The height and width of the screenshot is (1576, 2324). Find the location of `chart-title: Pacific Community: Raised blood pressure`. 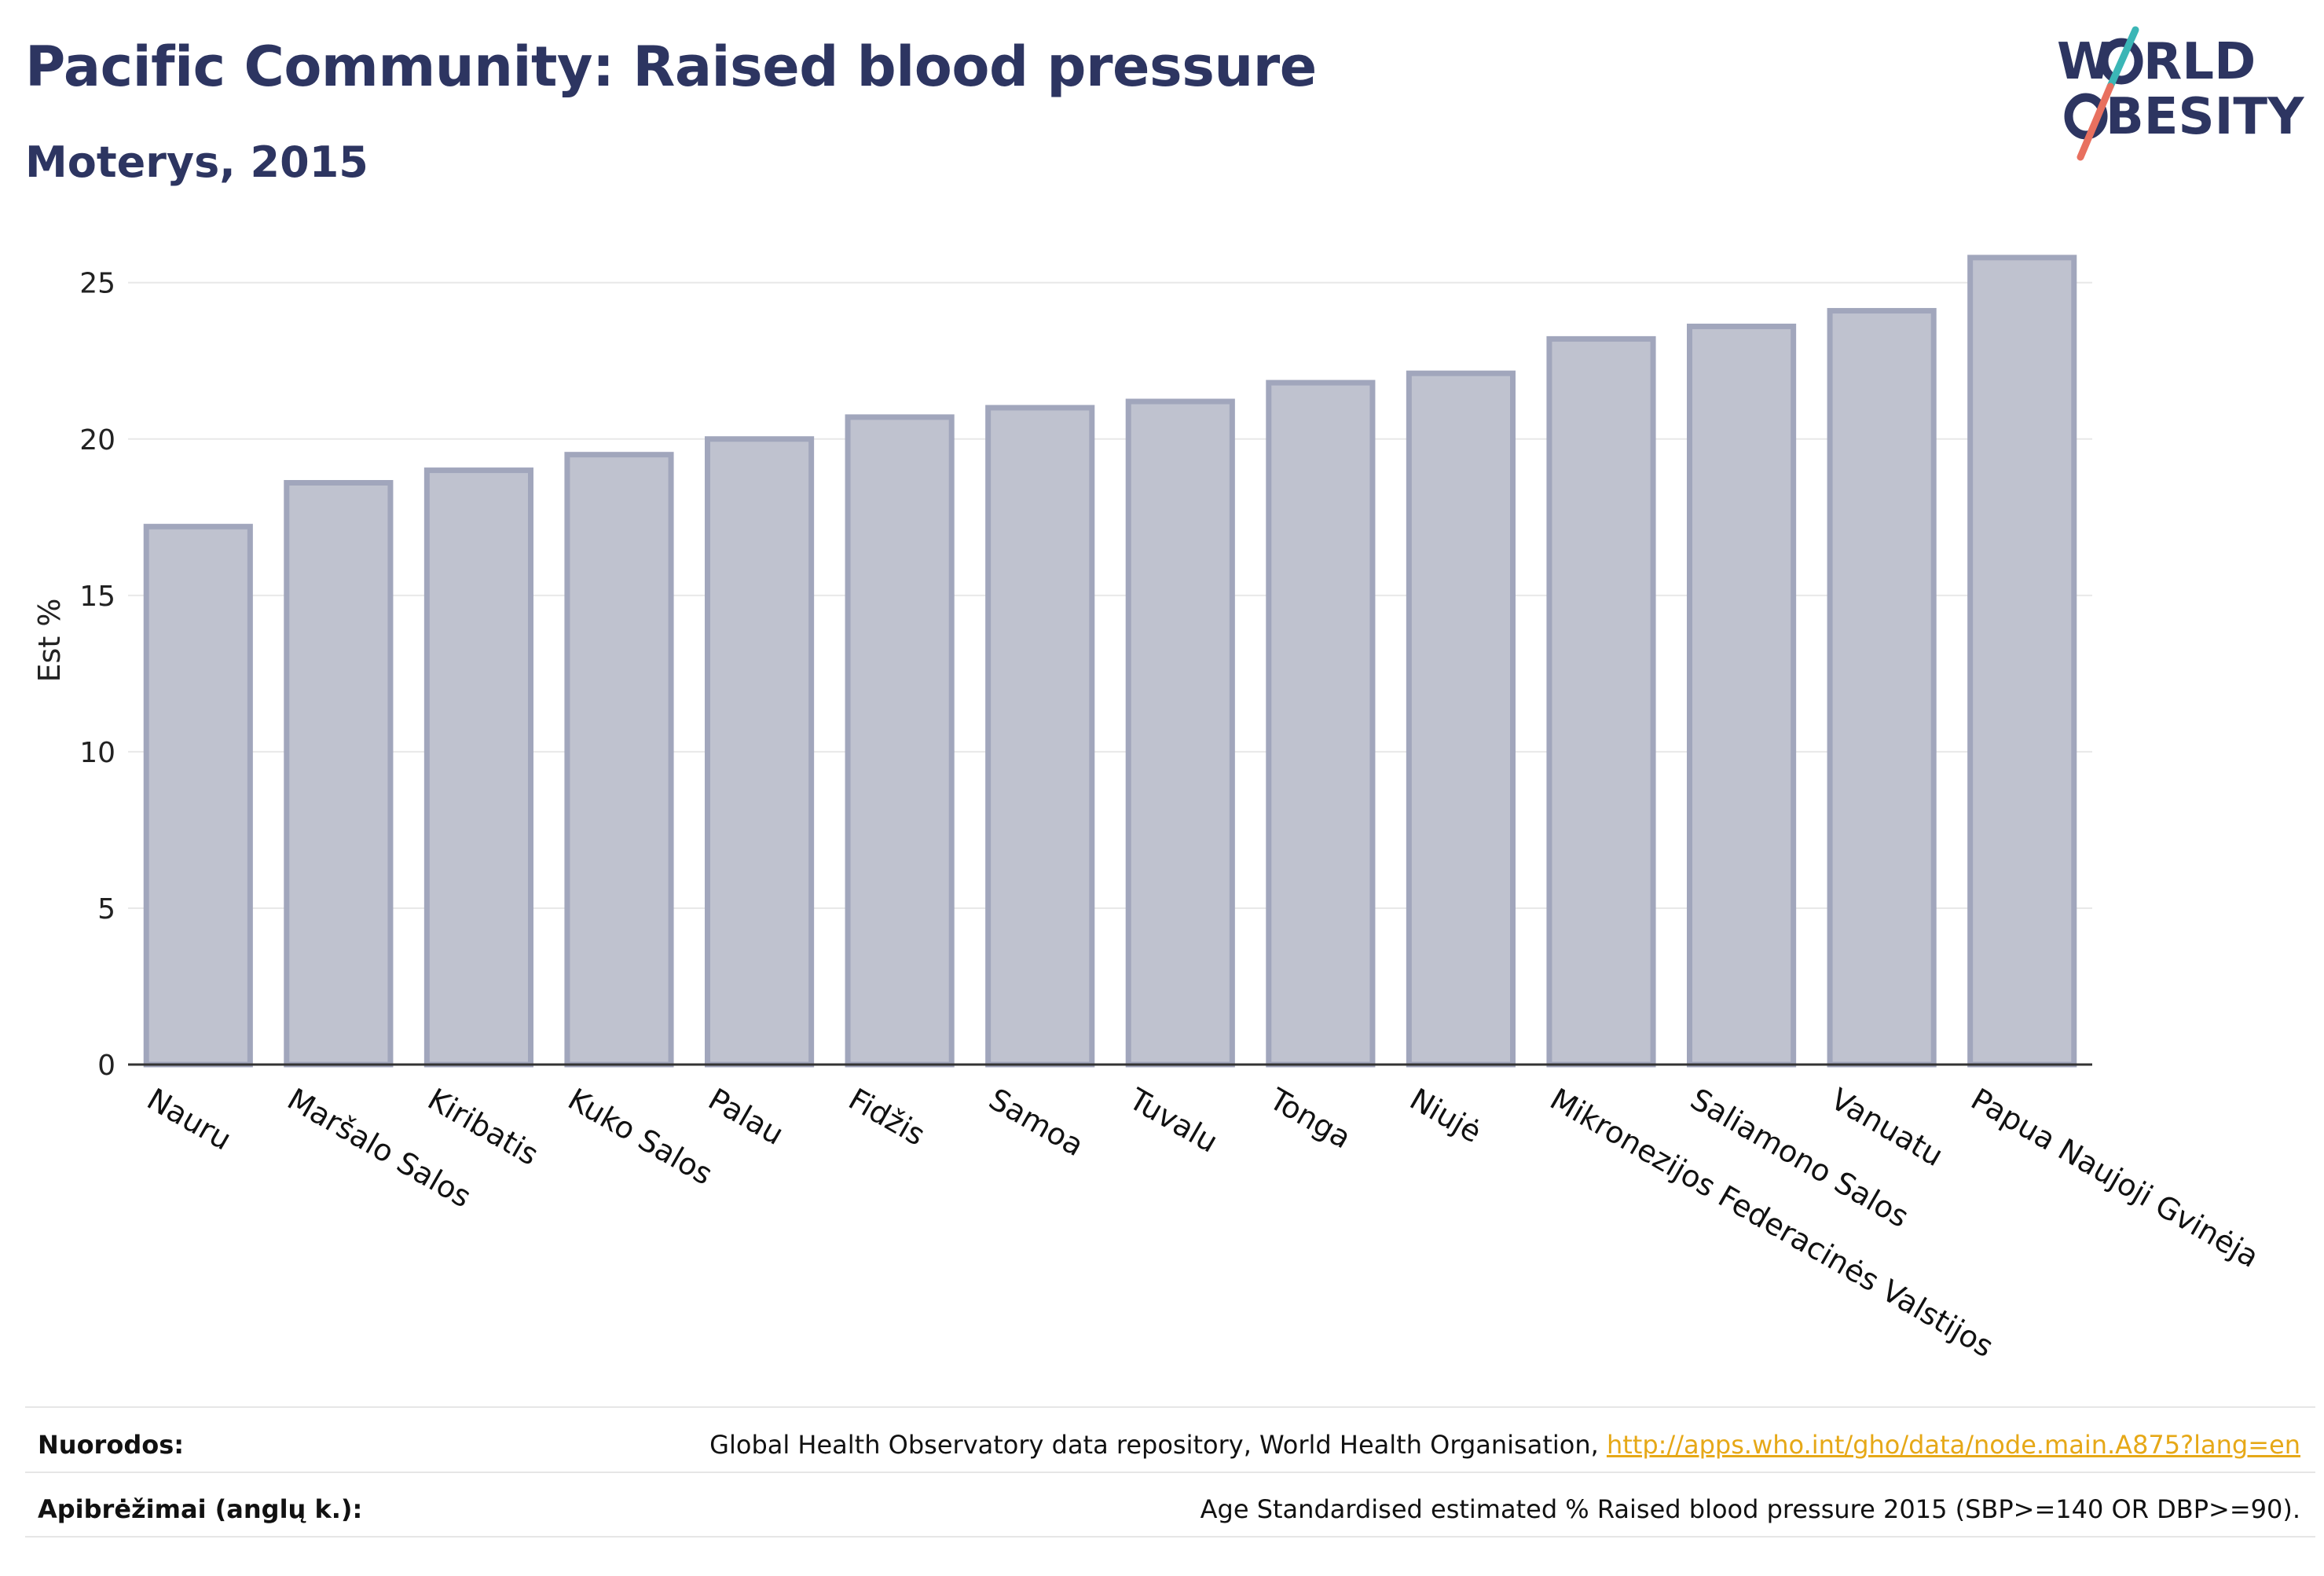

chart-title: Pacific Community: Raised blood pressure is located at coordinates (671, 67).